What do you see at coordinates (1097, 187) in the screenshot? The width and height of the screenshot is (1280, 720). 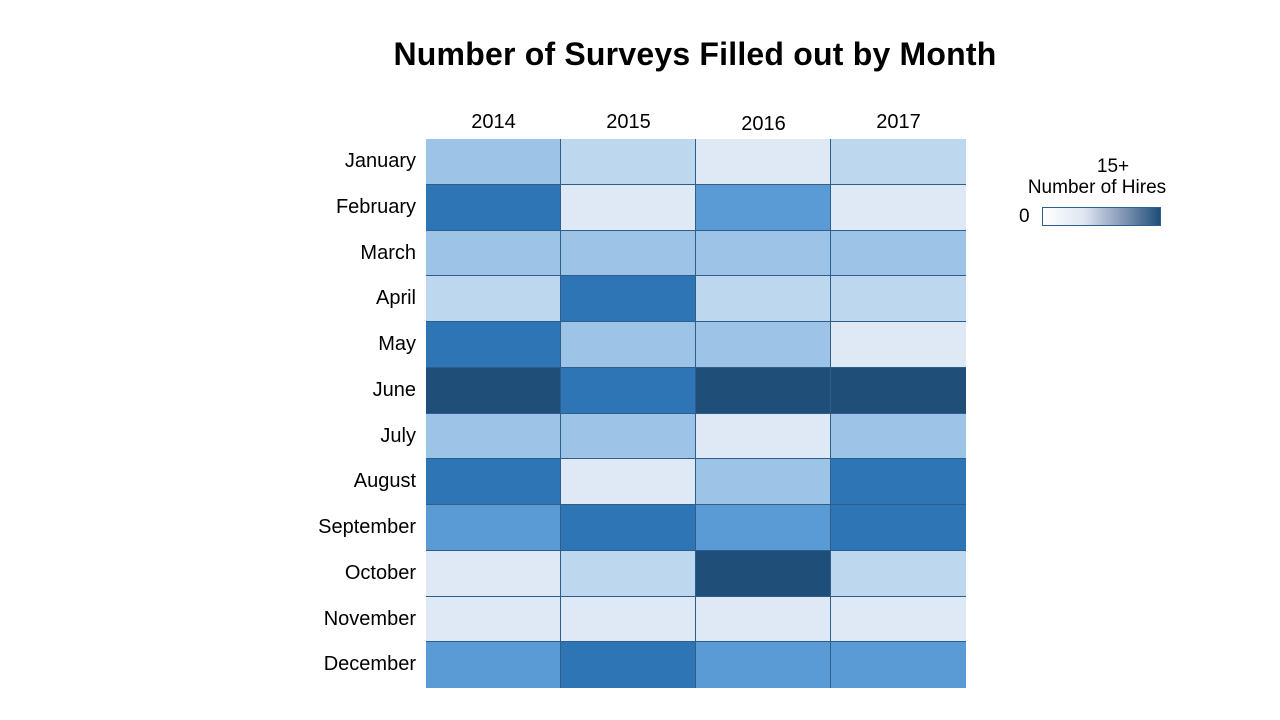 I see `legend-title: Number of Hires` at bounding box center [1097, 187].